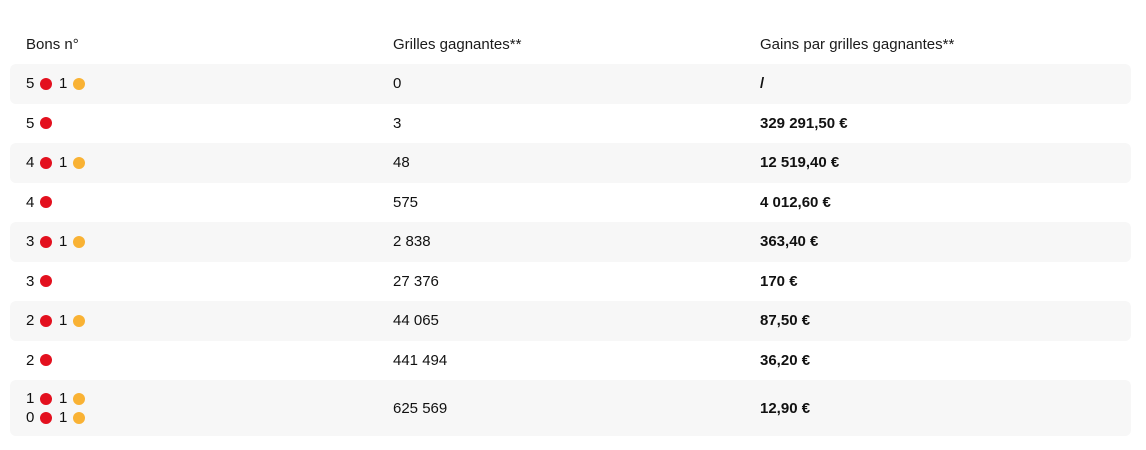 The height and width of the screenshot is (450, 1146). What do you see at coordinates (789, 242) in the screenshot?
I see `gain-cell: 363,40 €` at bounding box center [789, 242].